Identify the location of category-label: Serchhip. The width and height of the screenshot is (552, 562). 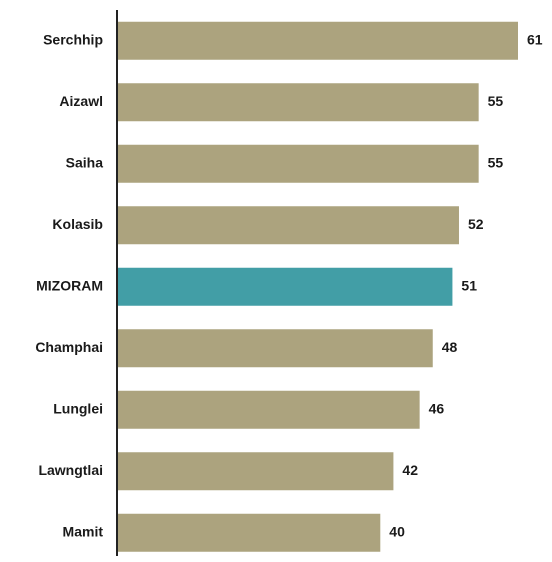
(73, 39).